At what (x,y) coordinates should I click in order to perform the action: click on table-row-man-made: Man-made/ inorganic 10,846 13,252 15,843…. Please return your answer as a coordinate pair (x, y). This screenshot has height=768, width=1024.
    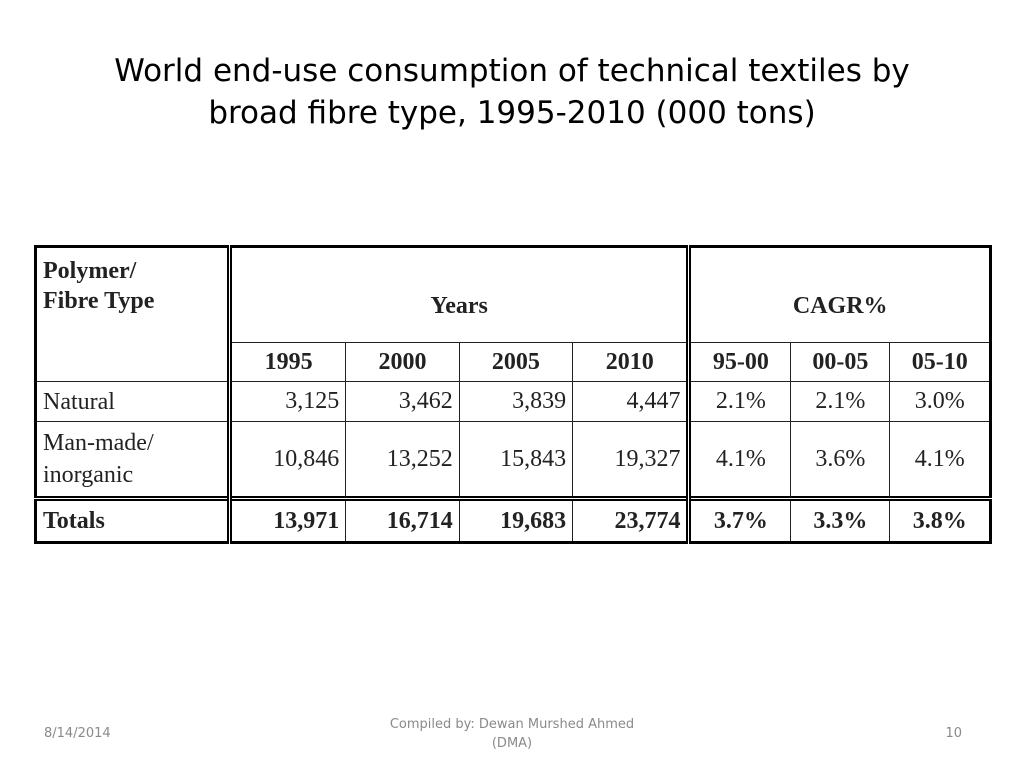
    Looking at the image, I should click on (513, 460).